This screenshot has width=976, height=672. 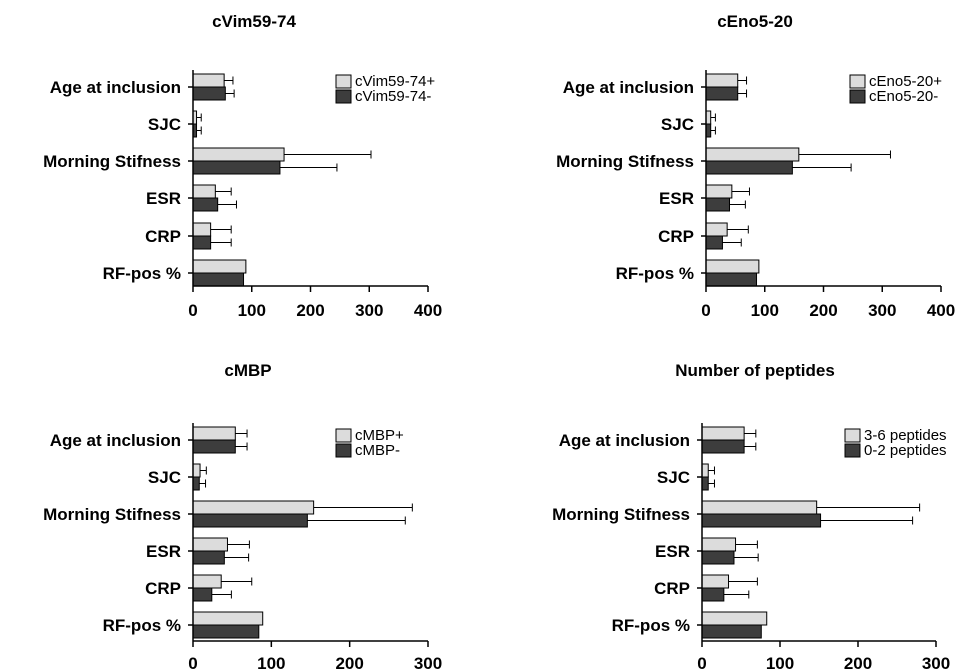 What do you see at coordinates (905, 450) in the screenshot?
I see `legend-label: 0-2 peptides` at bounding box center [905, 450].